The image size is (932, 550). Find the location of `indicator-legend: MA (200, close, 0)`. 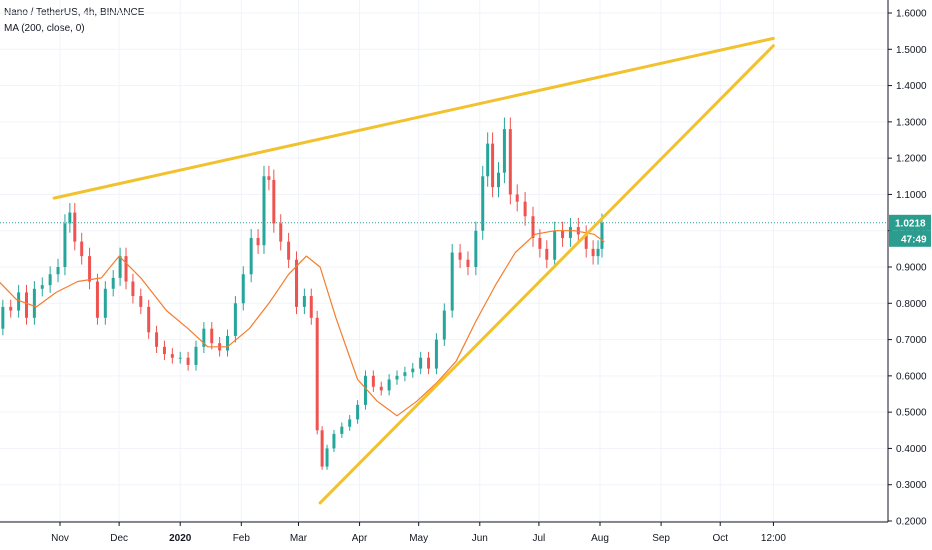

indicator-legend: MA (200, close, 0) is located at coordinates (44, 28).